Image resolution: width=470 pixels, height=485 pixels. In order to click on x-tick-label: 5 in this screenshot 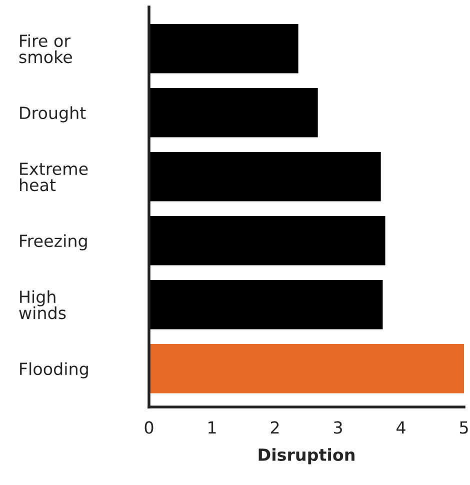, I will do `click(464, 427)`.